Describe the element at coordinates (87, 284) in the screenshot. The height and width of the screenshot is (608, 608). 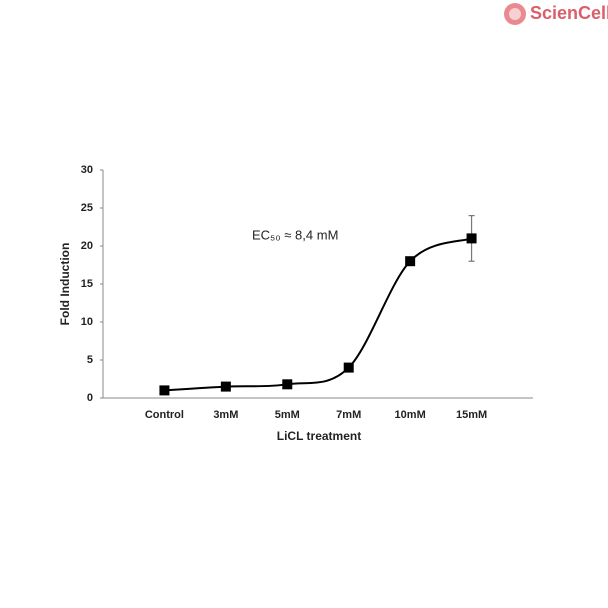
I see `y-tick-label: 15` at that location.